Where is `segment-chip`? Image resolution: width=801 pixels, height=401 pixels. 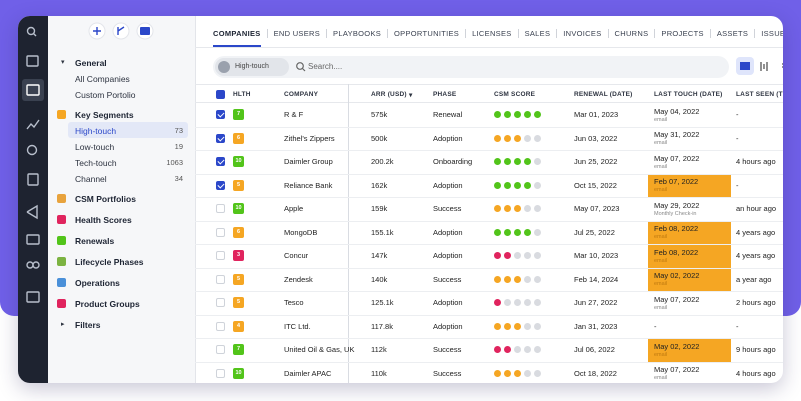
segment-chip is located at coordinates (252, 67).